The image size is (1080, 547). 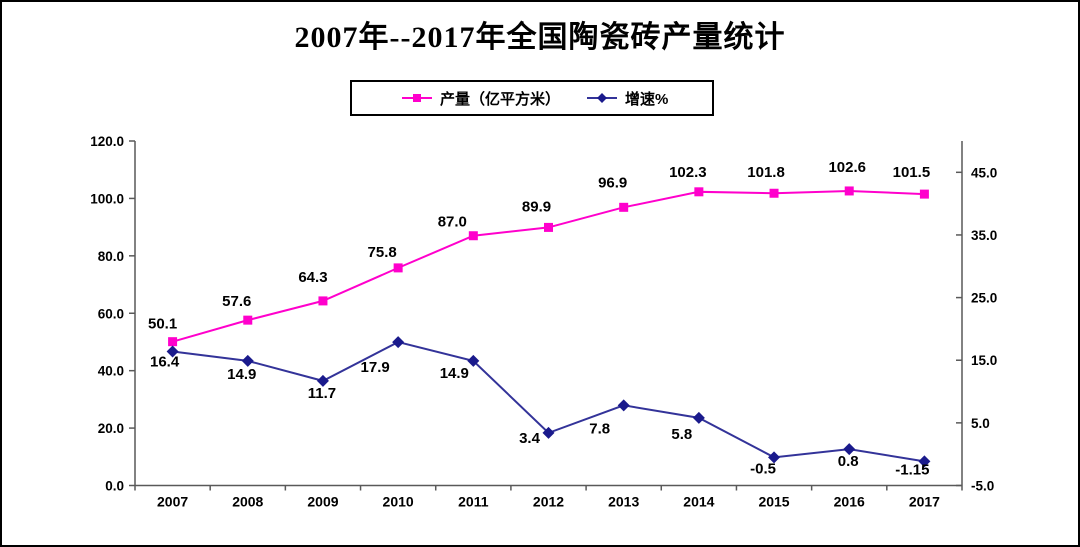 I want to click on data-label: 64.3, so click(x=312, y=277).